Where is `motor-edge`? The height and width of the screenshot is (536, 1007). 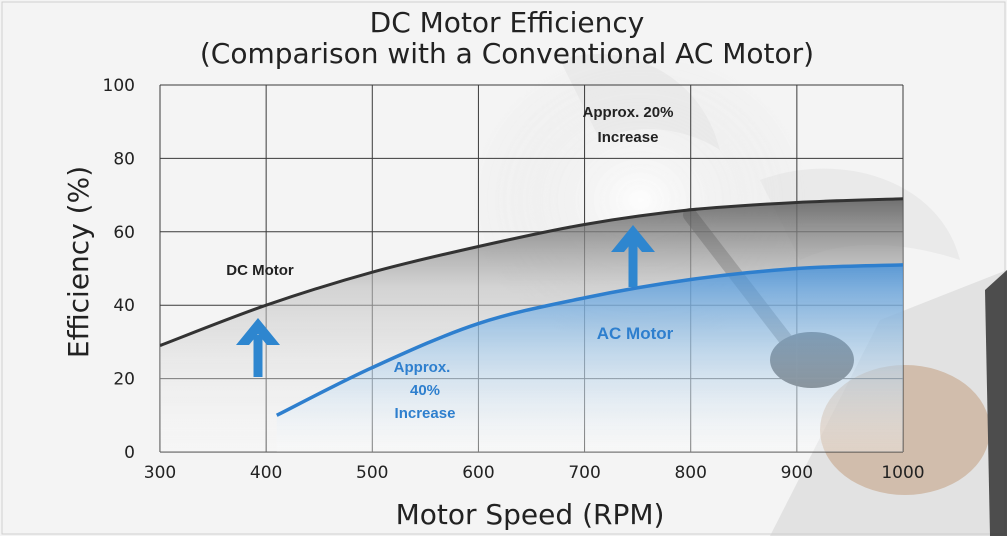 motor-edge is located at coordinates (996, 403).